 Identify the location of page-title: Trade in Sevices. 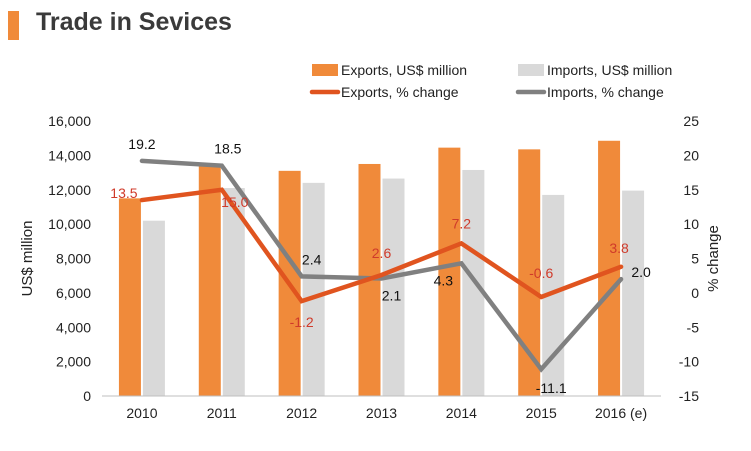
(134, 22).